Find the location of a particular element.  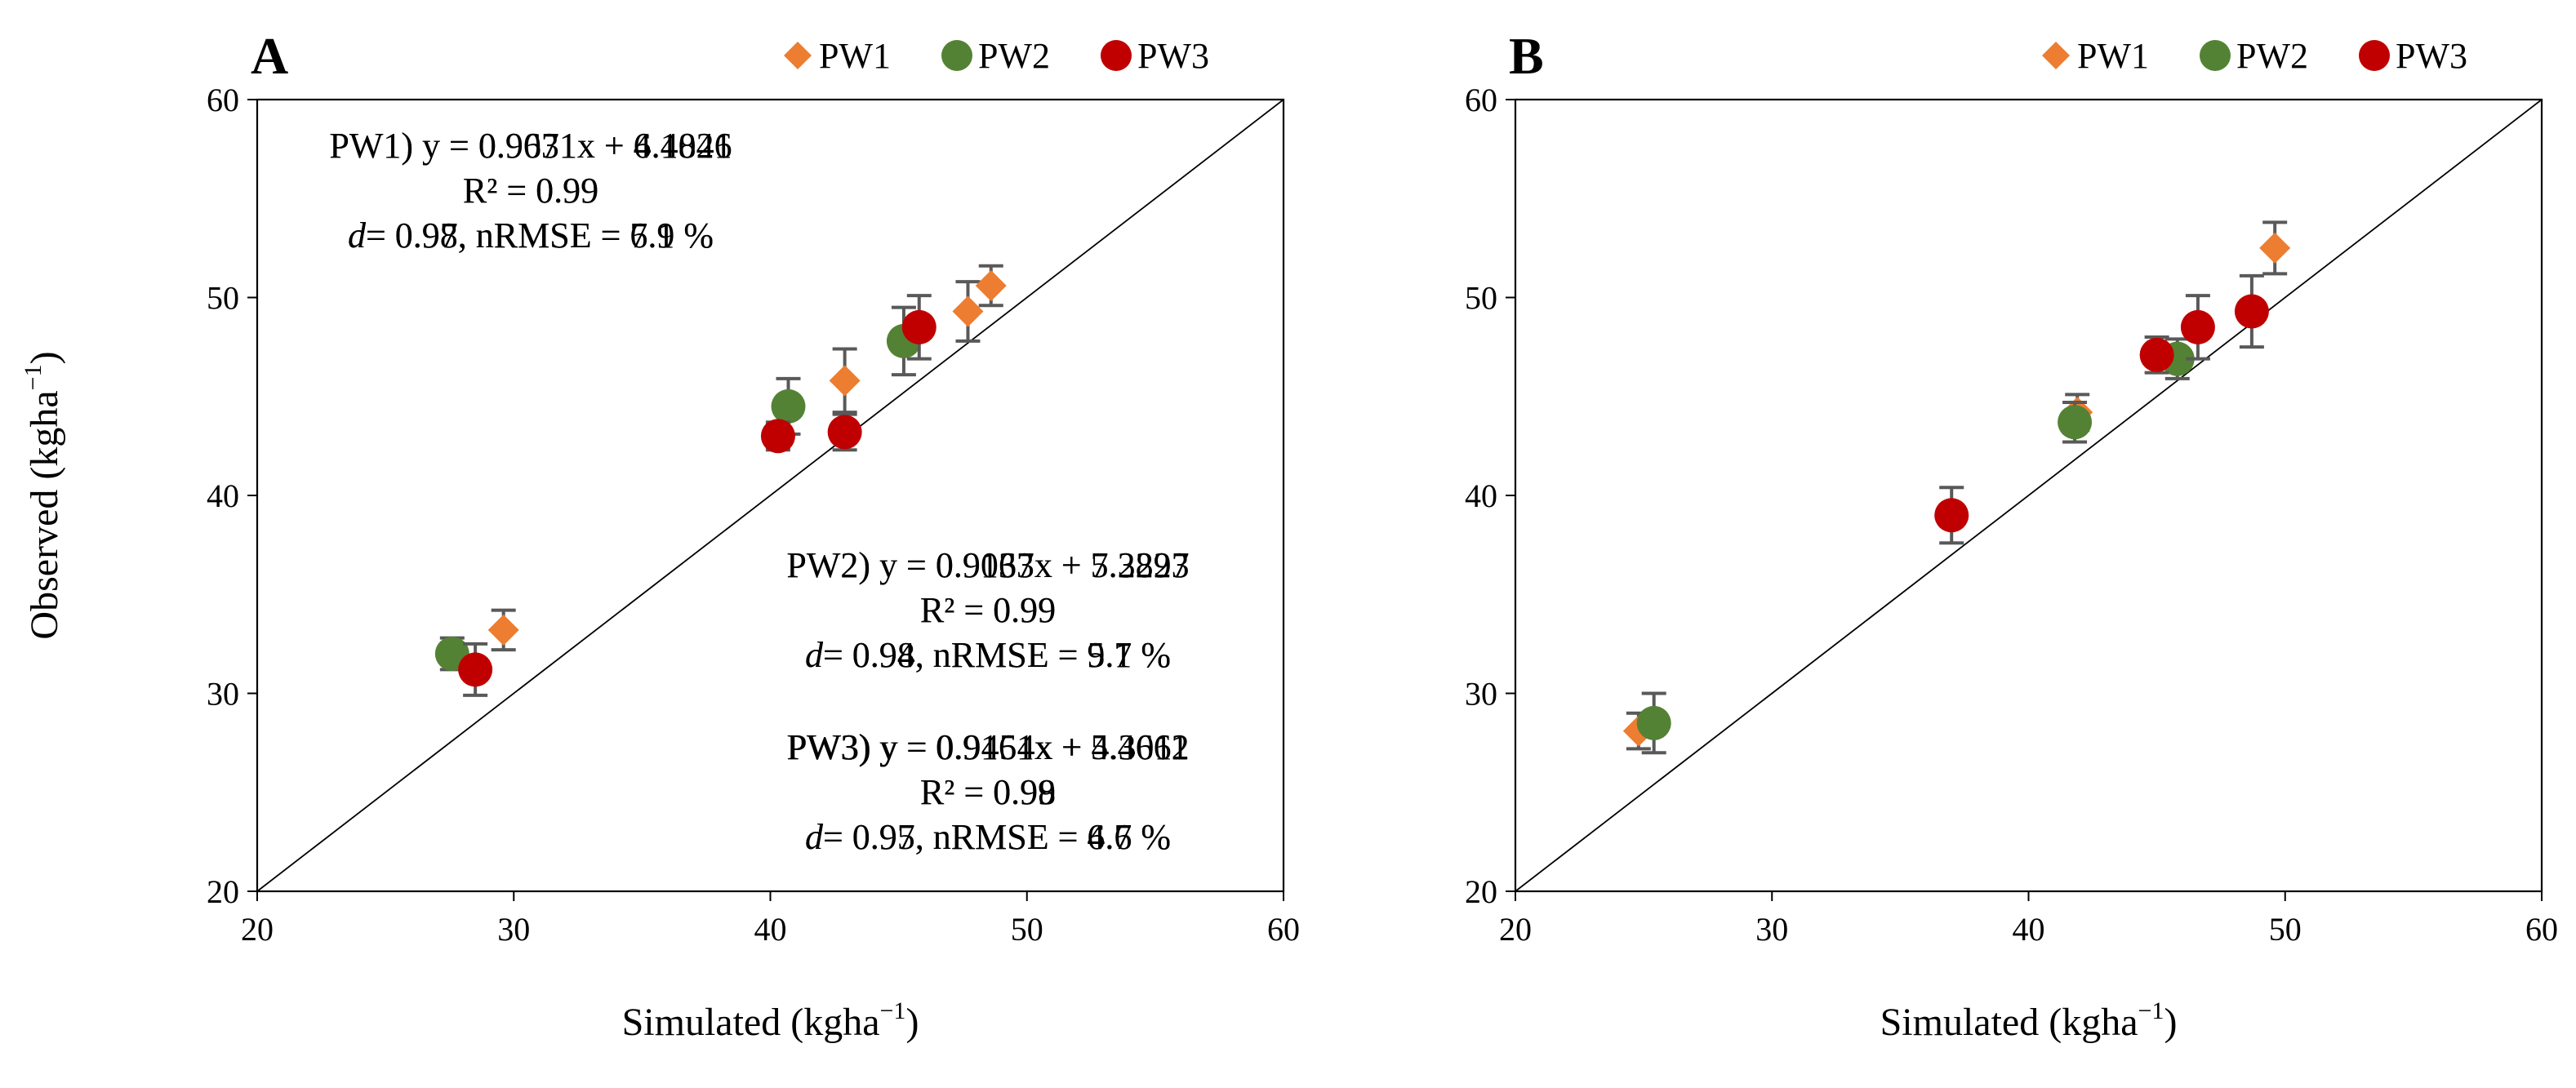

stat-values: = 0.97, nRMSE = 6.6 % is located at coordinates (997, 837).